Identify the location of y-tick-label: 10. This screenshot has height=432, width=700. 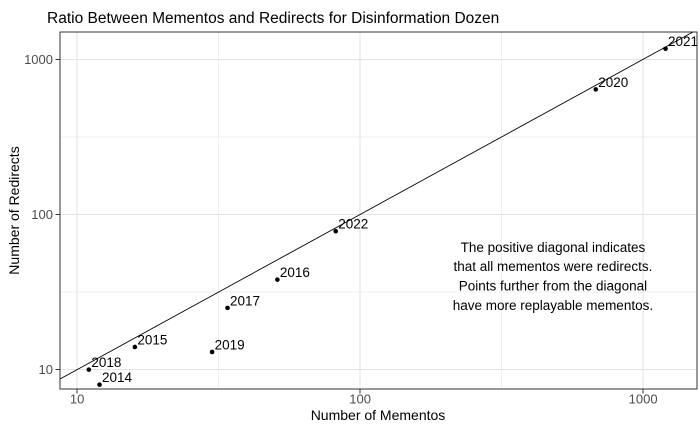
(46, 369).